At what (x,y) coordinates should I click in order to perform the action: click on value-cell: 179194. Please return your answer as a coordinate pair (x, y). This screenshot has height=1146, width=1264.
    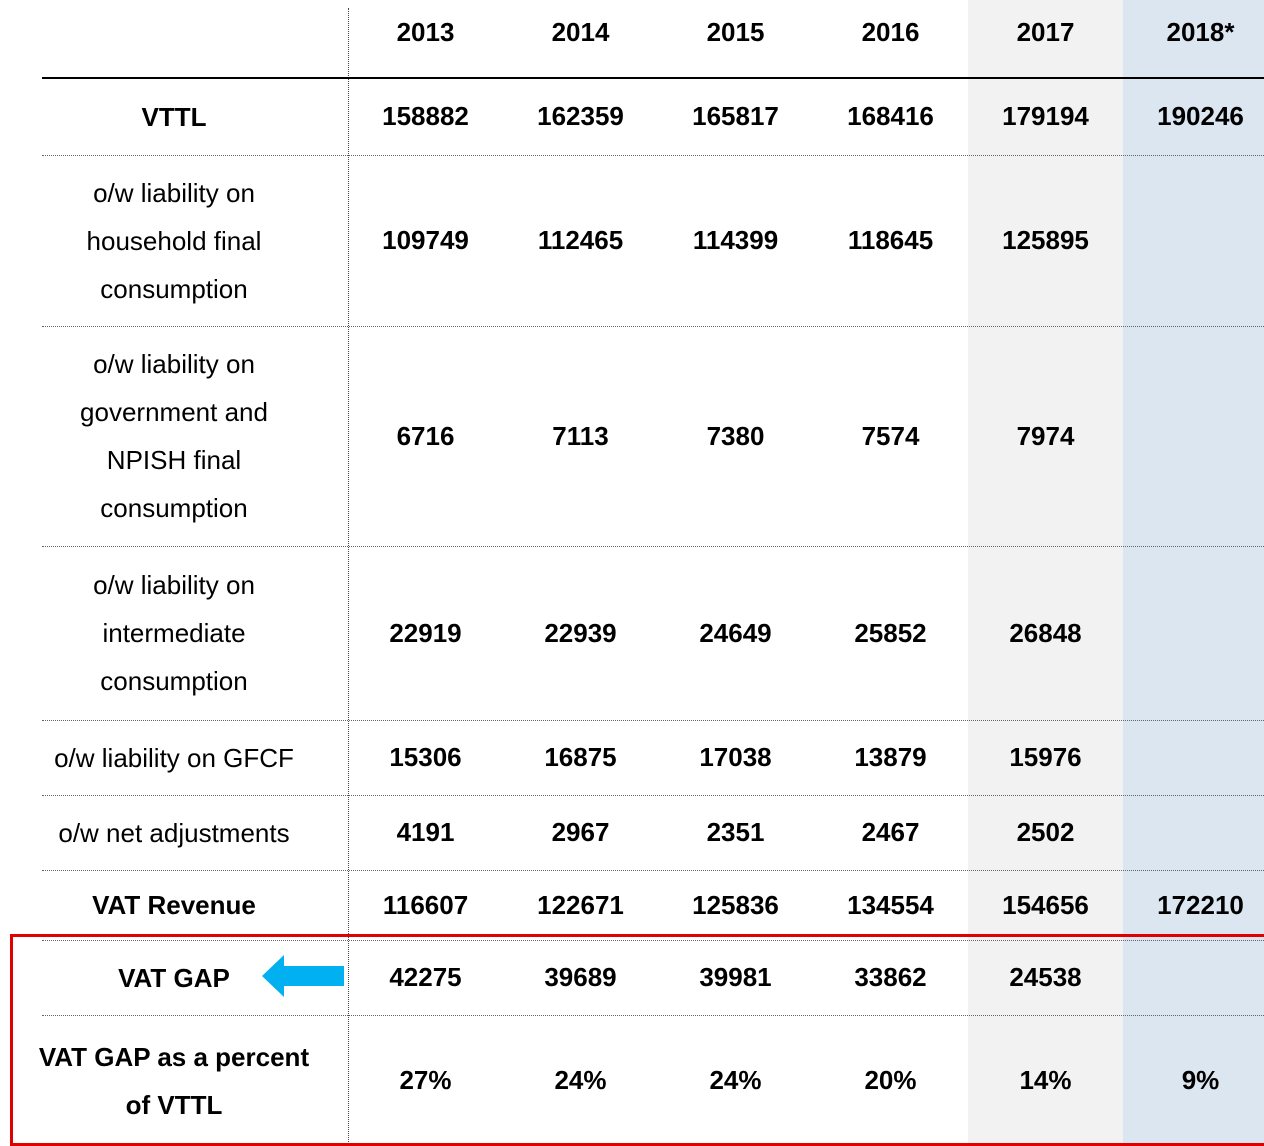
    Looking at the image, I should click on (1045, 116).